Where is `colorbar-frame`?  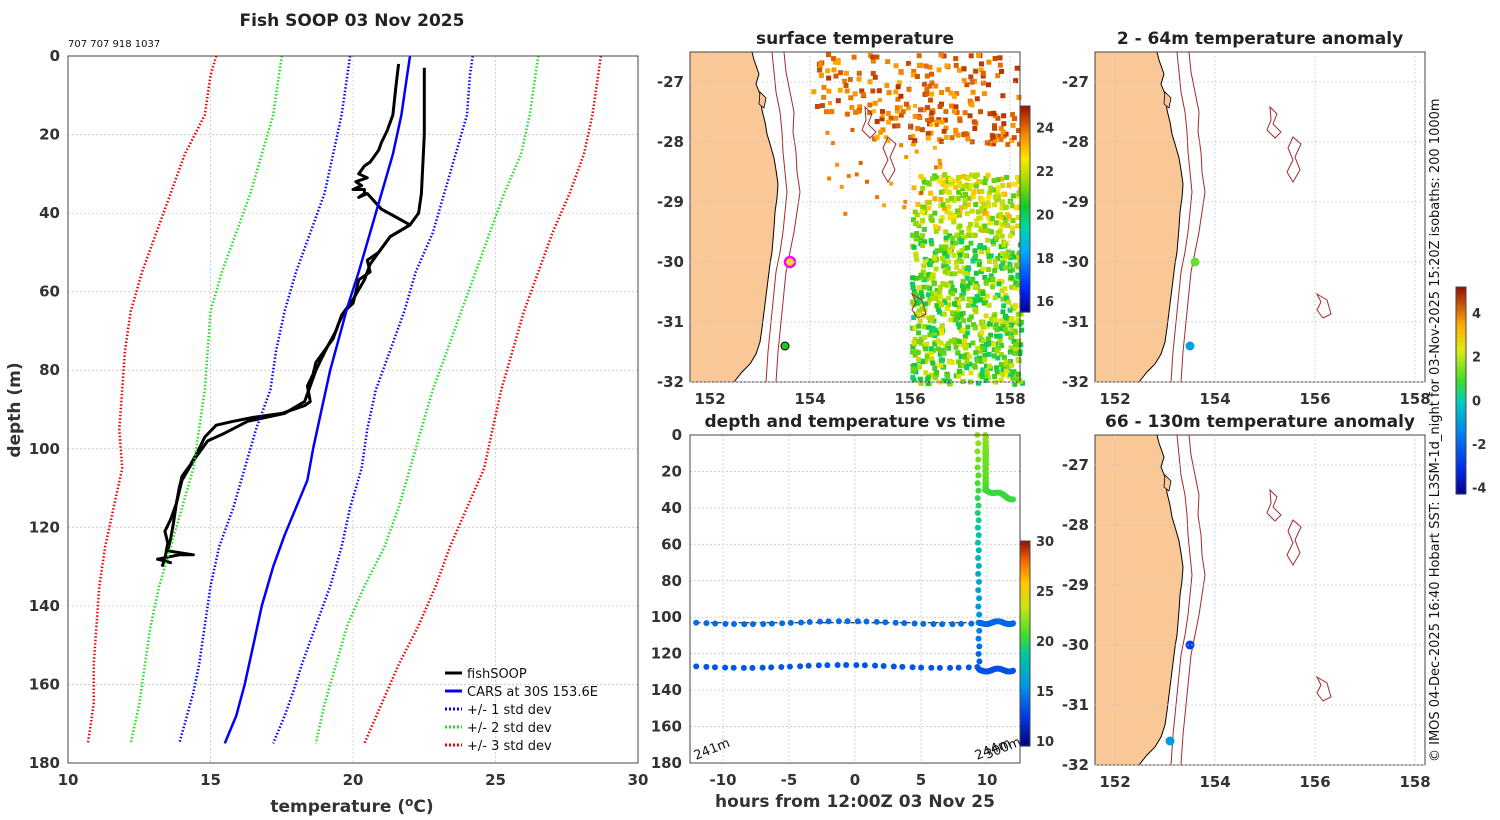
colorbar-frame is located at coordinates (1461, 390).